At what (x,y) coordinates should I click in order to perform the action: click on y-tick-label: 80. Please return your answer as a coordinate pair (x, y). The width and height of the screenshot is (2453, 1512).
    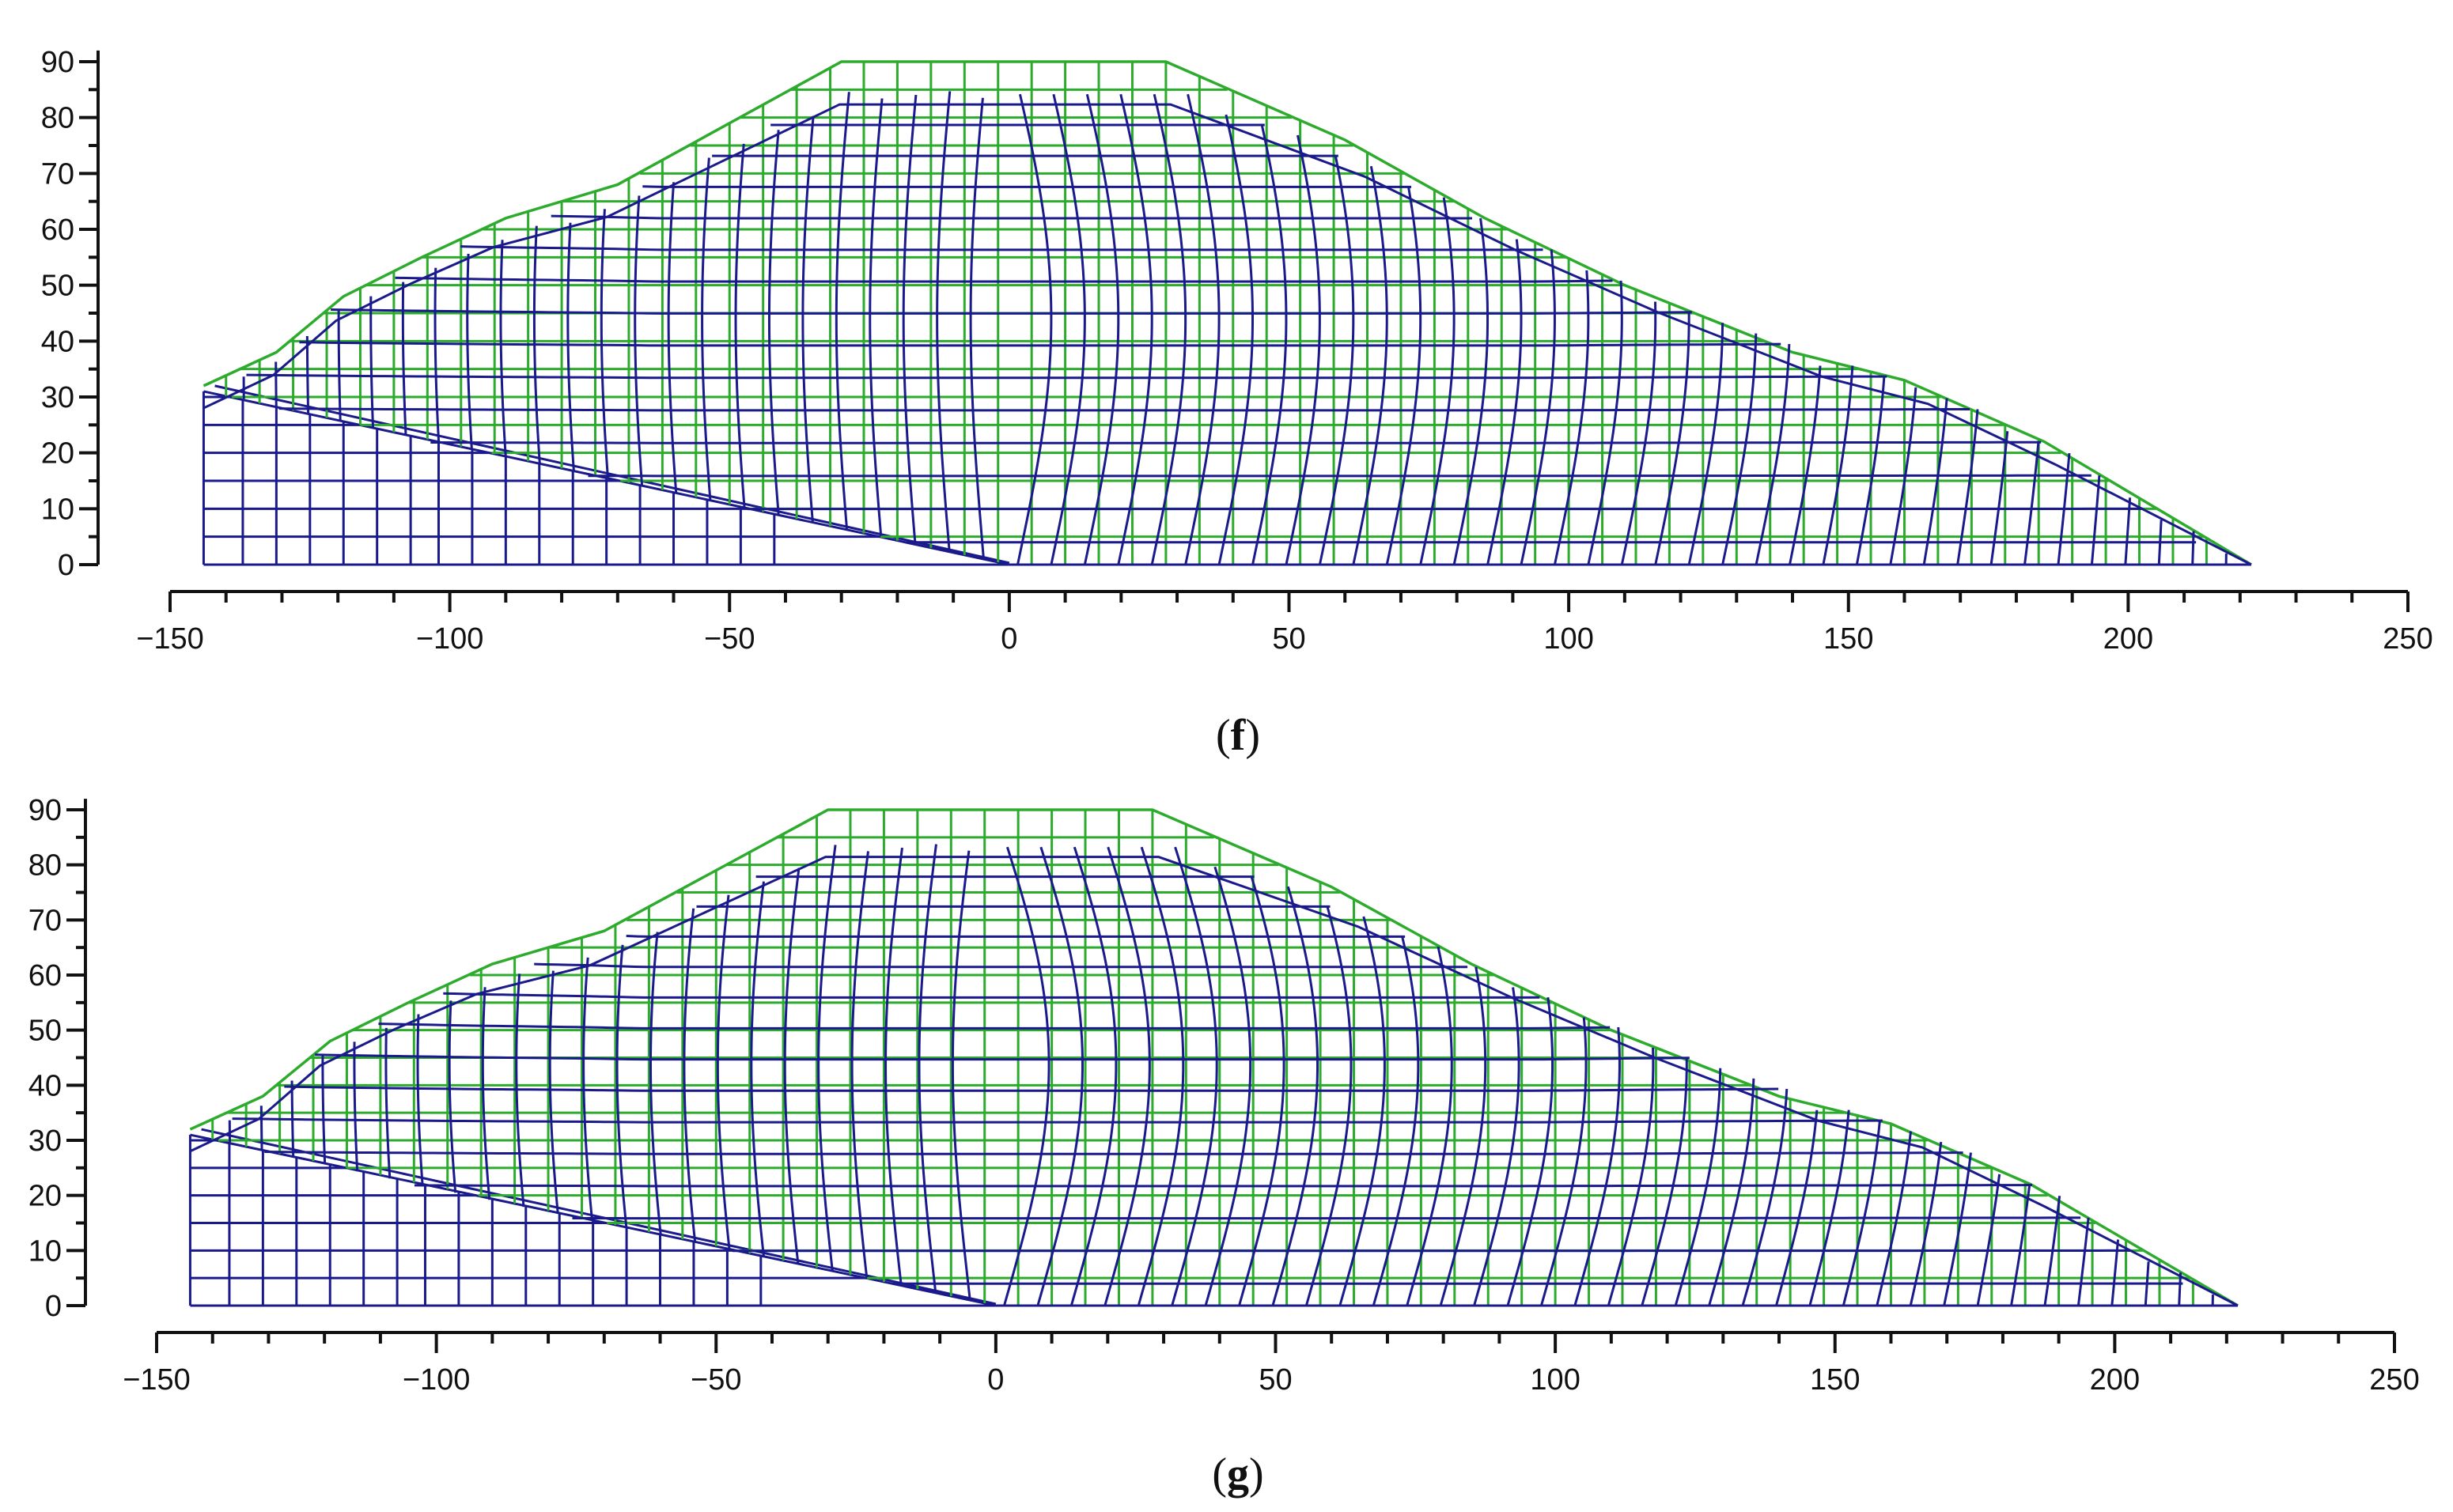
    Looking at the image, I should click on (45, 866).